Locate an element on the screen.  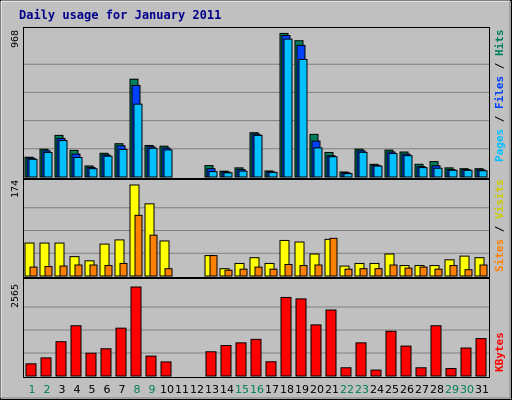
day-label: 8 is located at coordinates (137, 389).